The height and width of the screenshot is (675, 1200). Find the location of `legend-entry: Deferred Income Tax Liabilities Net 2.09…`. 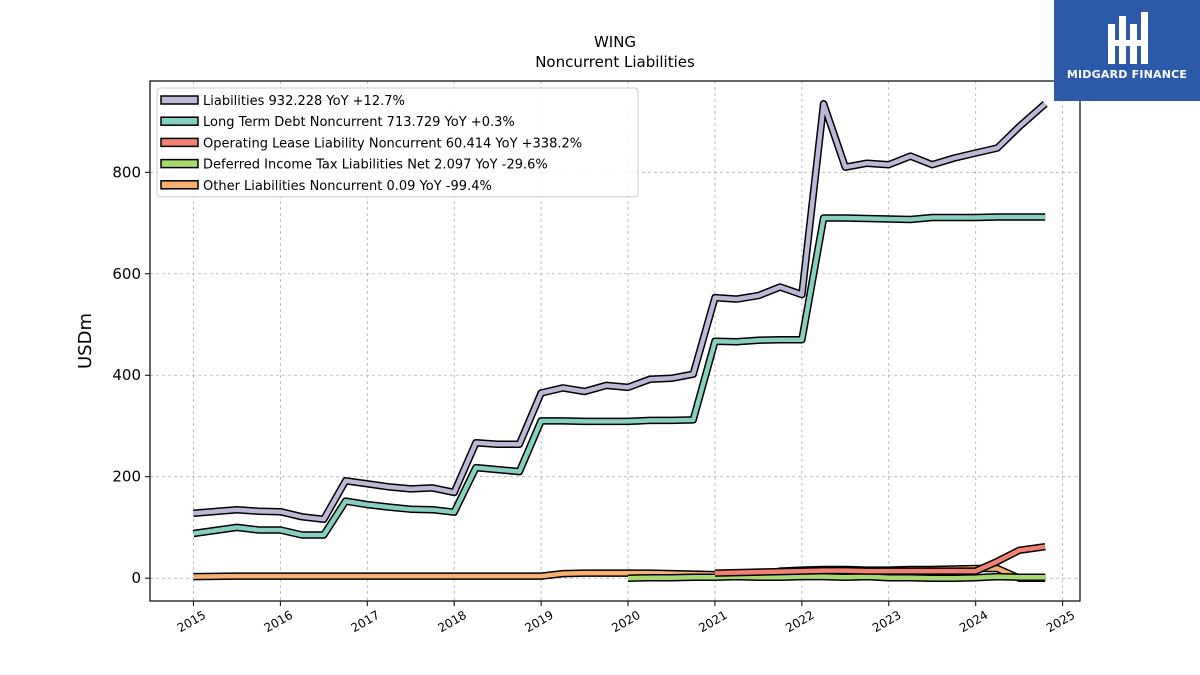

legend-entry: Deferred Income Tax Liabilities Net 2.09… is located at coordinates (375, 165).